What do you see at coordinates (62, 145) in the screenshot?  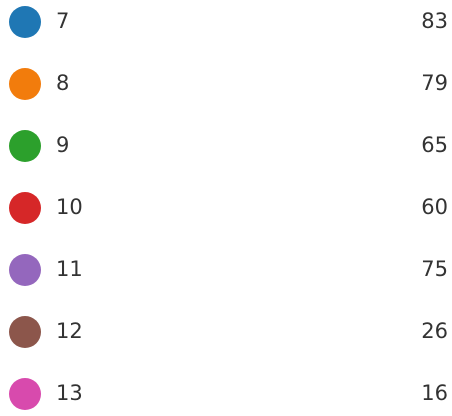 I see `item-label: 9` at bounding box center [62, 145].